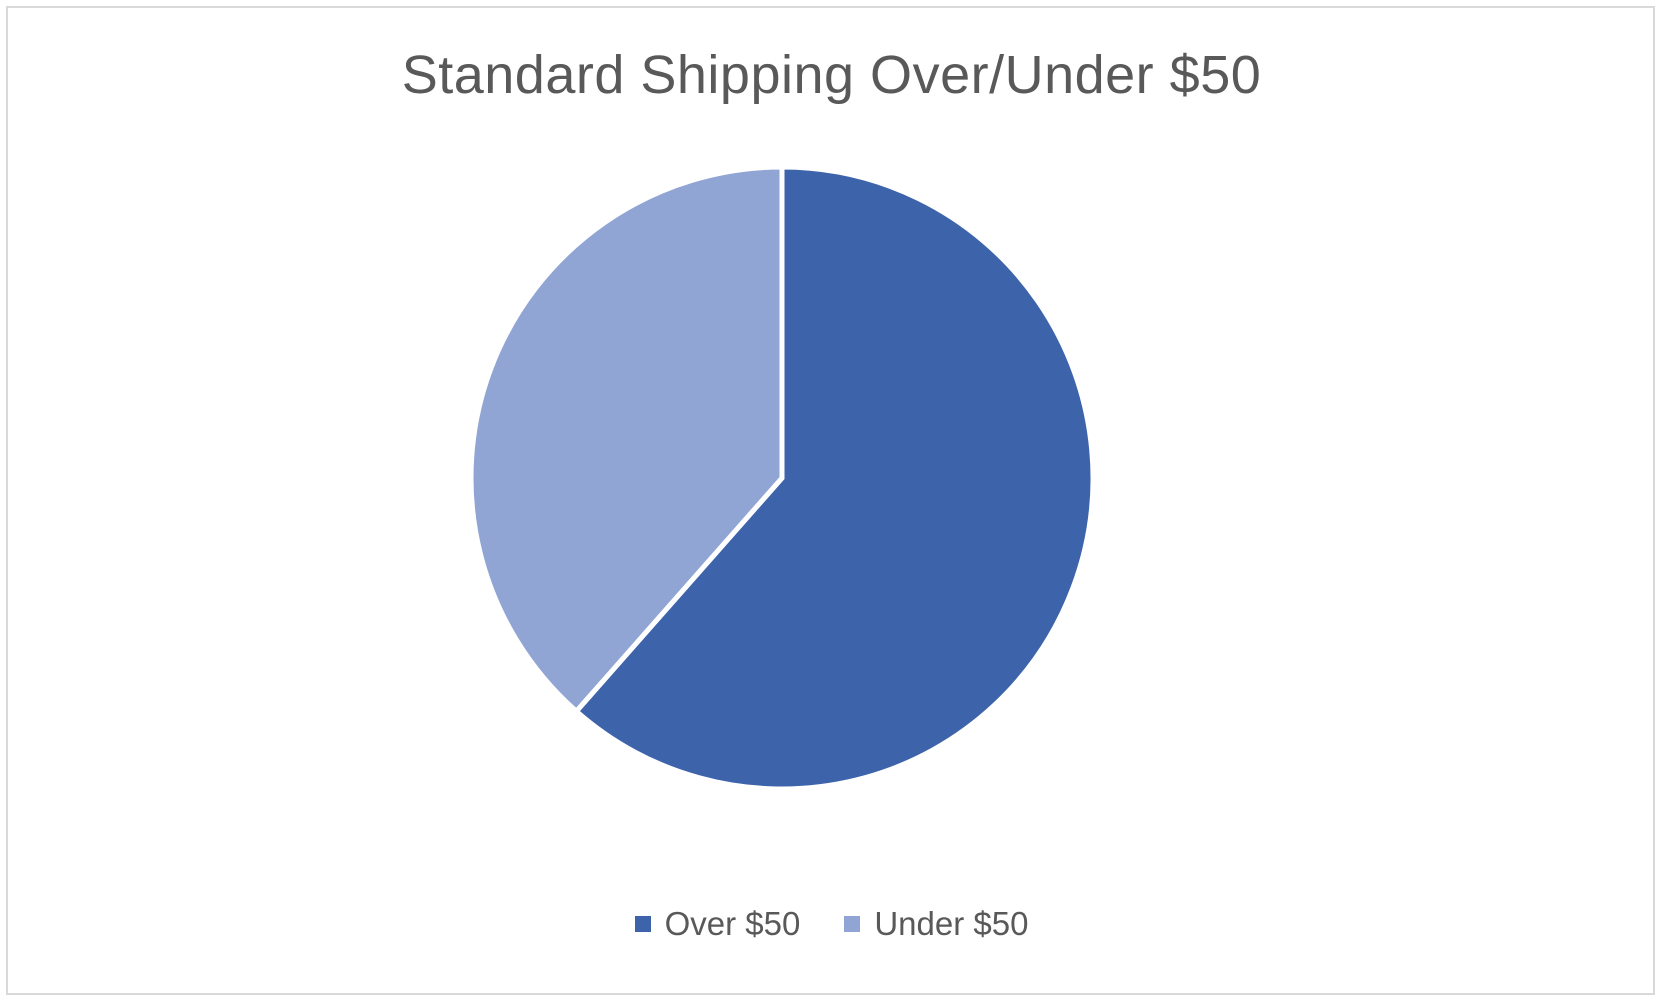  I want to click on chart-title: Standard Shipping Over/Under $50, so click(831, 75).